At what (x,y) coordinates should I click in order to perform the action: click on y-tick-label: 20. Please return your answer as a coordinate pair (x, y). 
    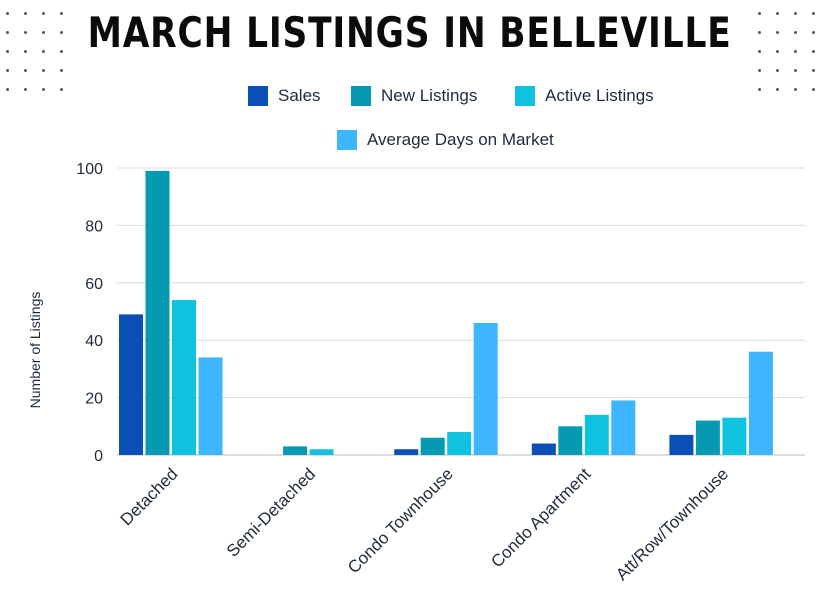
    Looking at the image, I should click on (94, 399).